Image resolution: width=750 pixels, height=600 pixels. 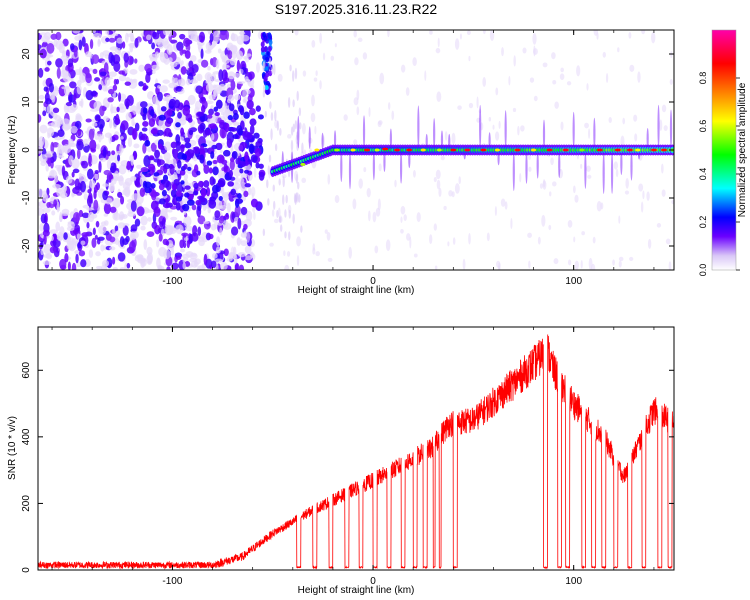 I want to click on snr-xtick-label: -100, so click(x=172, y=581).